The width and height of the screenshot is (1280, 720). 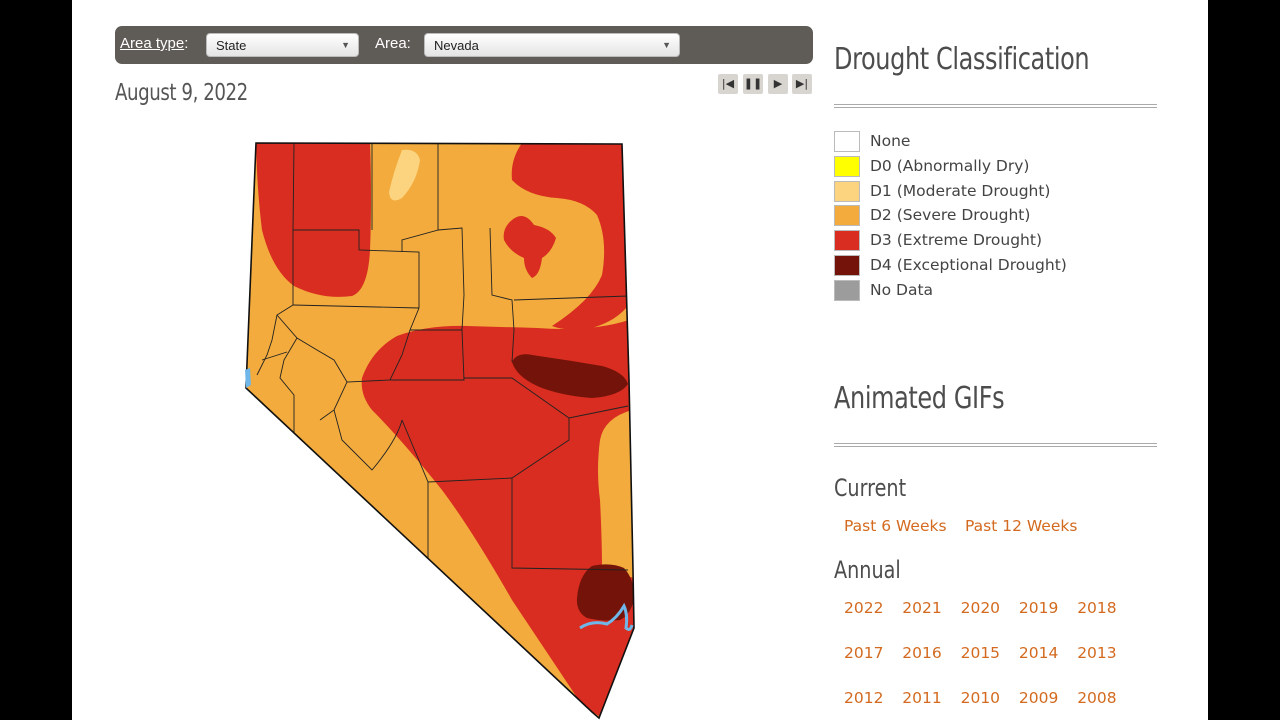 What do you see at coordinates (1097, 608) in the screenshot?
I see `year-link: 2018` at bounding box center [1097, 608].